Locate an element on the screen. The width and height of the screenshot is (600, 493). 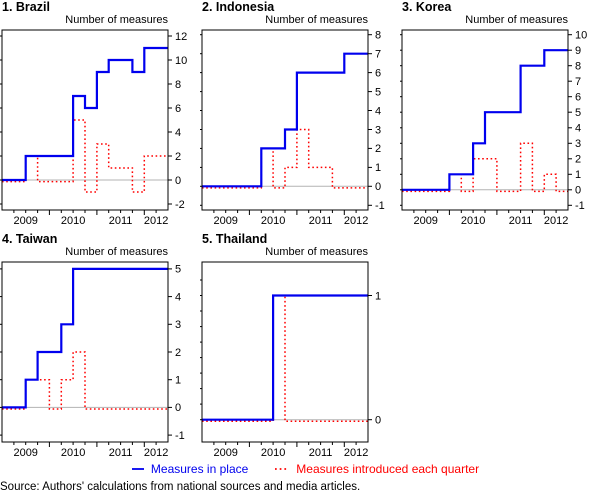
panel-3-title: 3. Korea is located at coordinates (427, 7).